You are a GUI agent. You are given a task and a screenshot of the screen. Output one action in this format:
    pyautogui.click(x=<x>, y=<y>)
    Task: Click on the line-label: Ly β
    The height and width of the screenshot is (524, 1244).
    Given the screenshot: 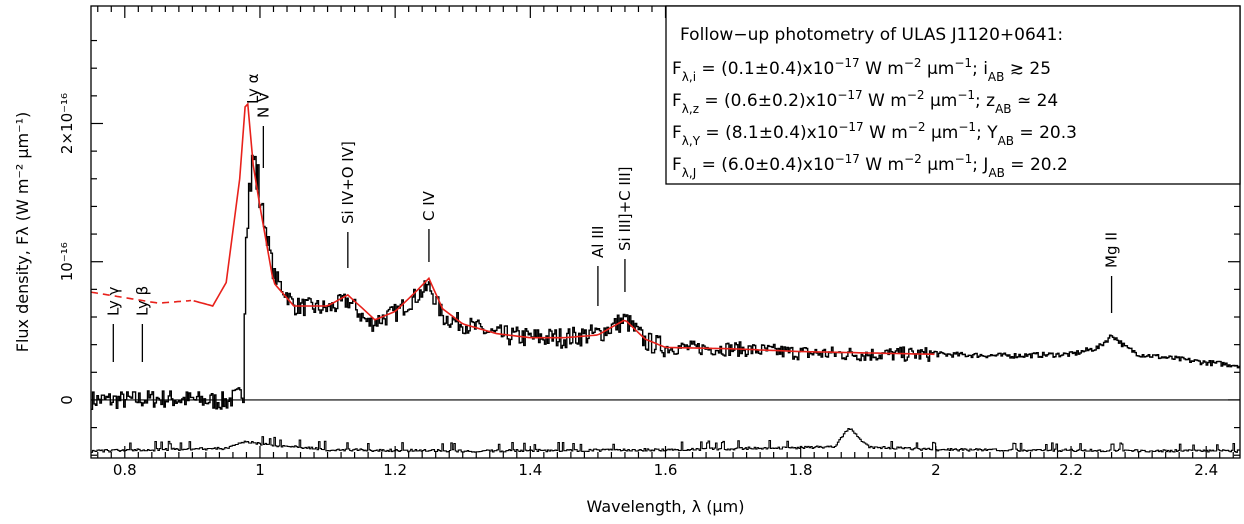 What is the action you would take?
    pyautogui.click(x=142, y=301)
    